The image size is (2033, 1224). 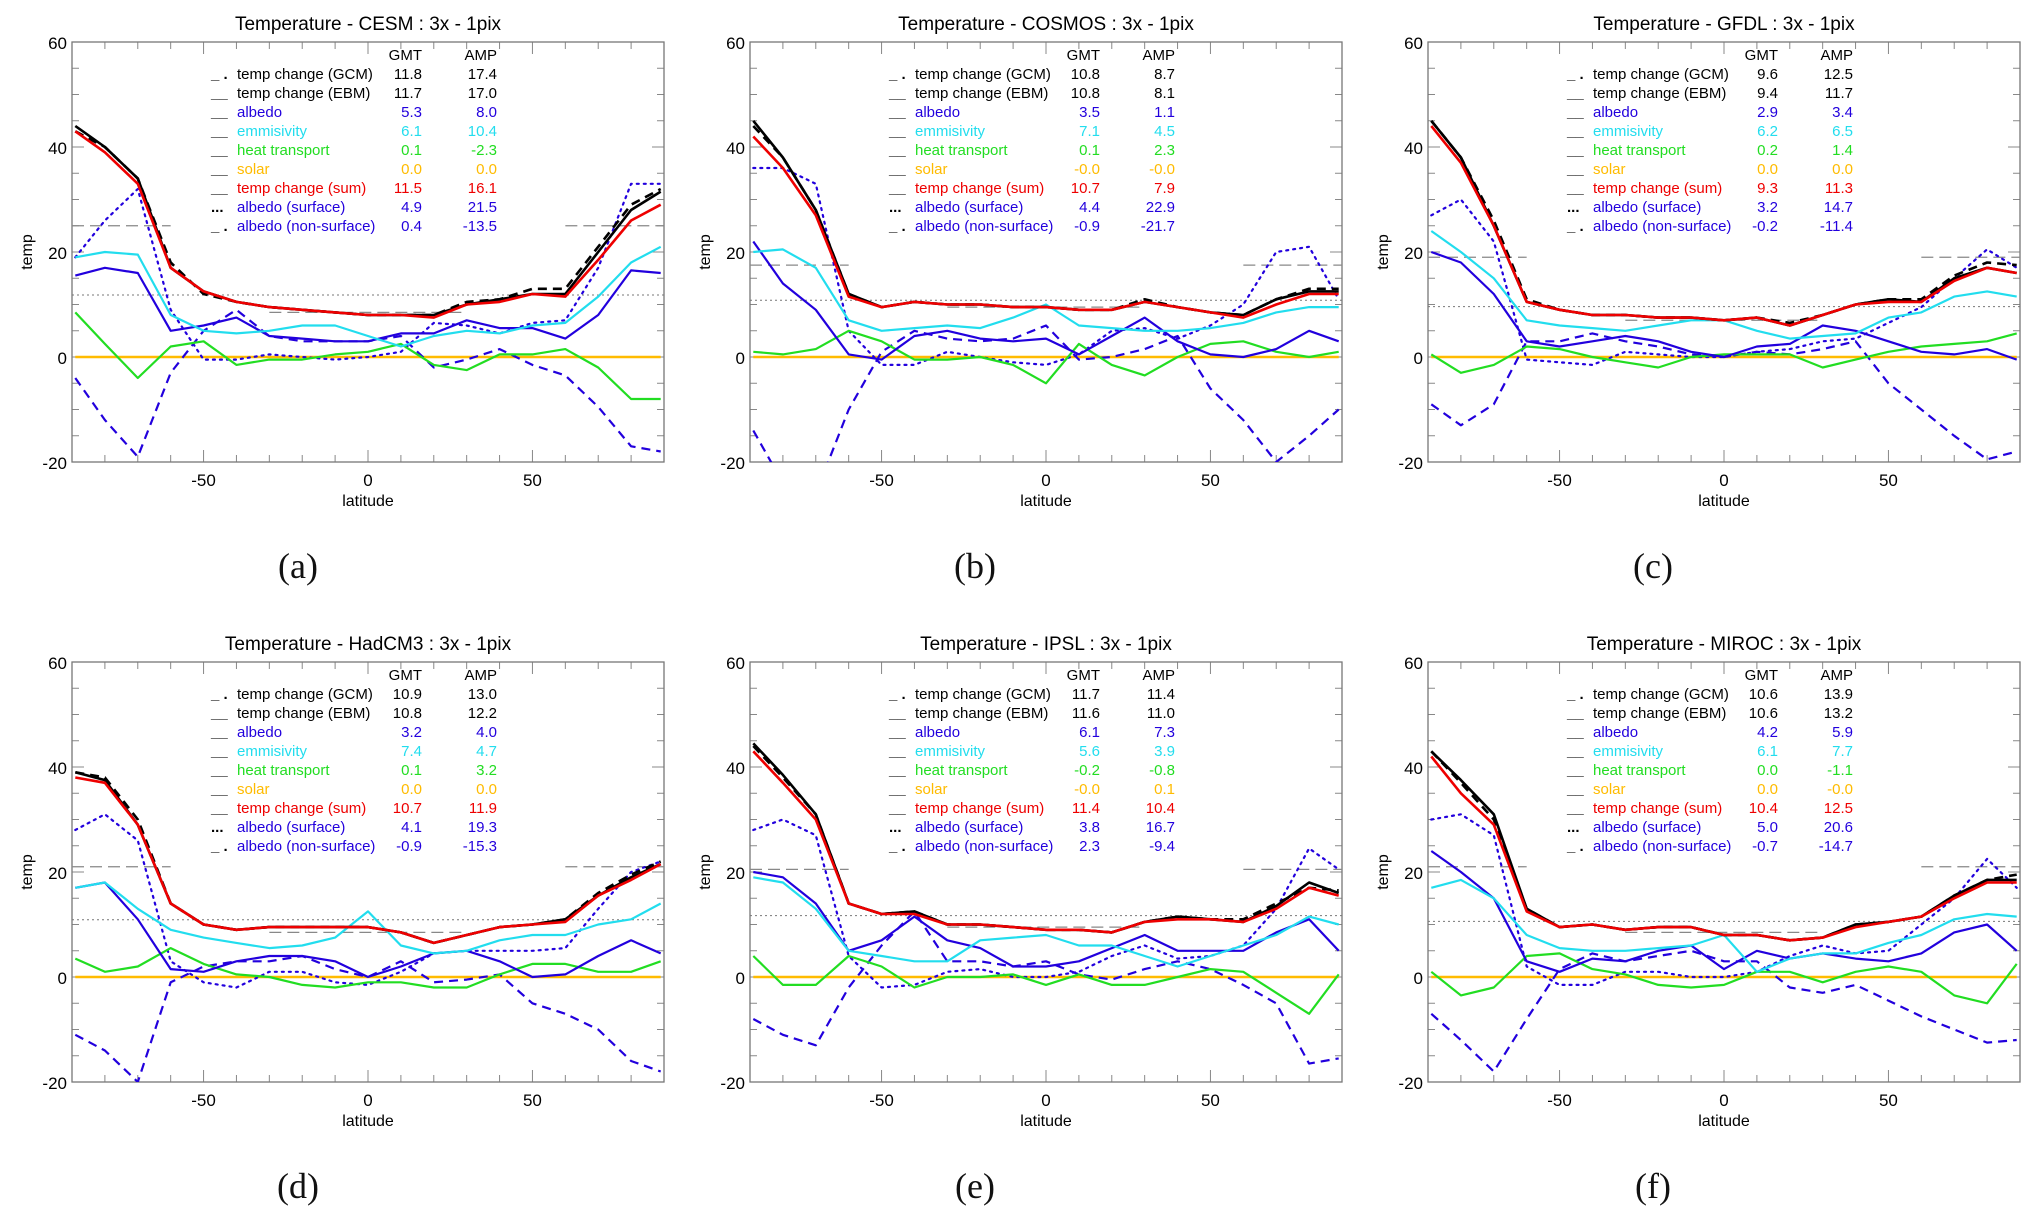 What do you see at coordinates (1888, 480) in the screenshot?
I see `x-tick-label: 50` at bounding box center [1888, 480].